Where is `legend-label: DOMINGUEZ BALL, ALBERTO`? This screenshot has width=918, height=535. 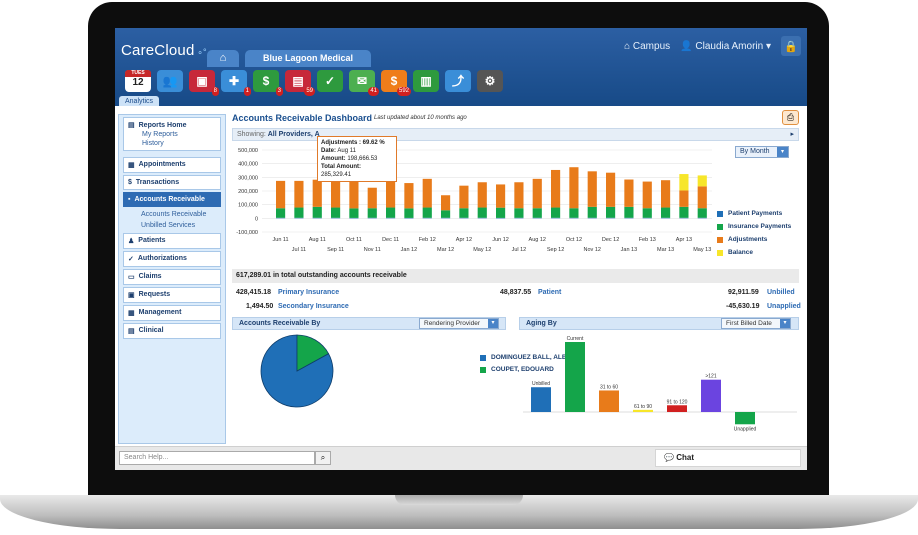
legend-label: DOMINGUEZ BALL, ALBERTO is located at coordinates (538, 357).